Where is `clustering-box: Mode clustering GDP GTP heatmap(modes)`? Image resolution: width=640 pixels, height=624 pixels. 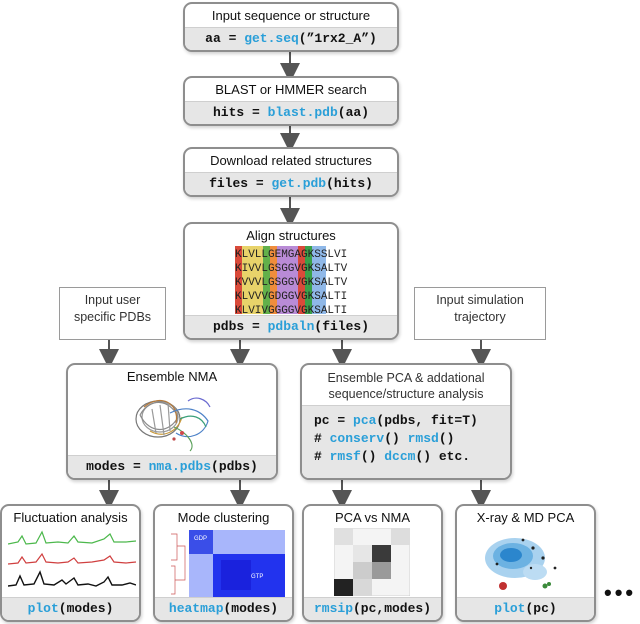
clustering-box: Mode clustering GDP GTP heatmap(modes) is located at coordinates (223, 563).